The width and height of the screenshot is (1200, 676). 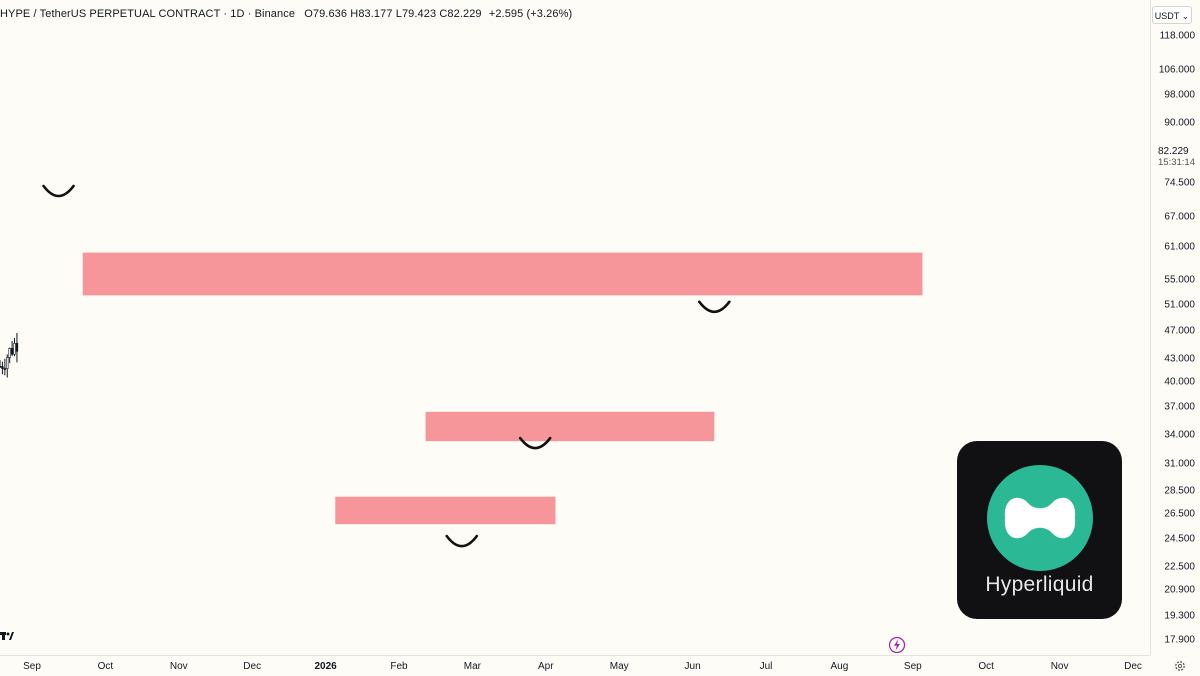 I want to click on lightning-bolt-icon, so click(x=897, y=645).